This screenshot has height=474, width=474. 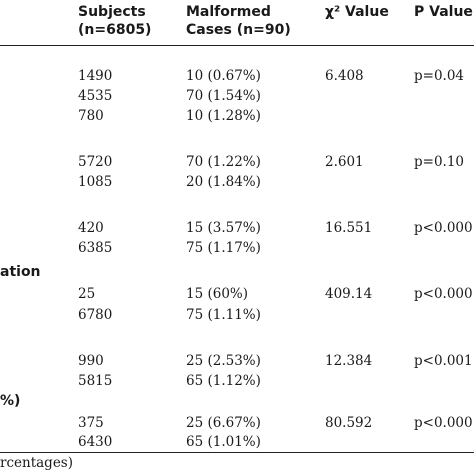 What do you see at coordinates (223, 248) in the screenshot?
I see `cell-malformed: 75 (1.17%)` at bounding box center [223, 248].